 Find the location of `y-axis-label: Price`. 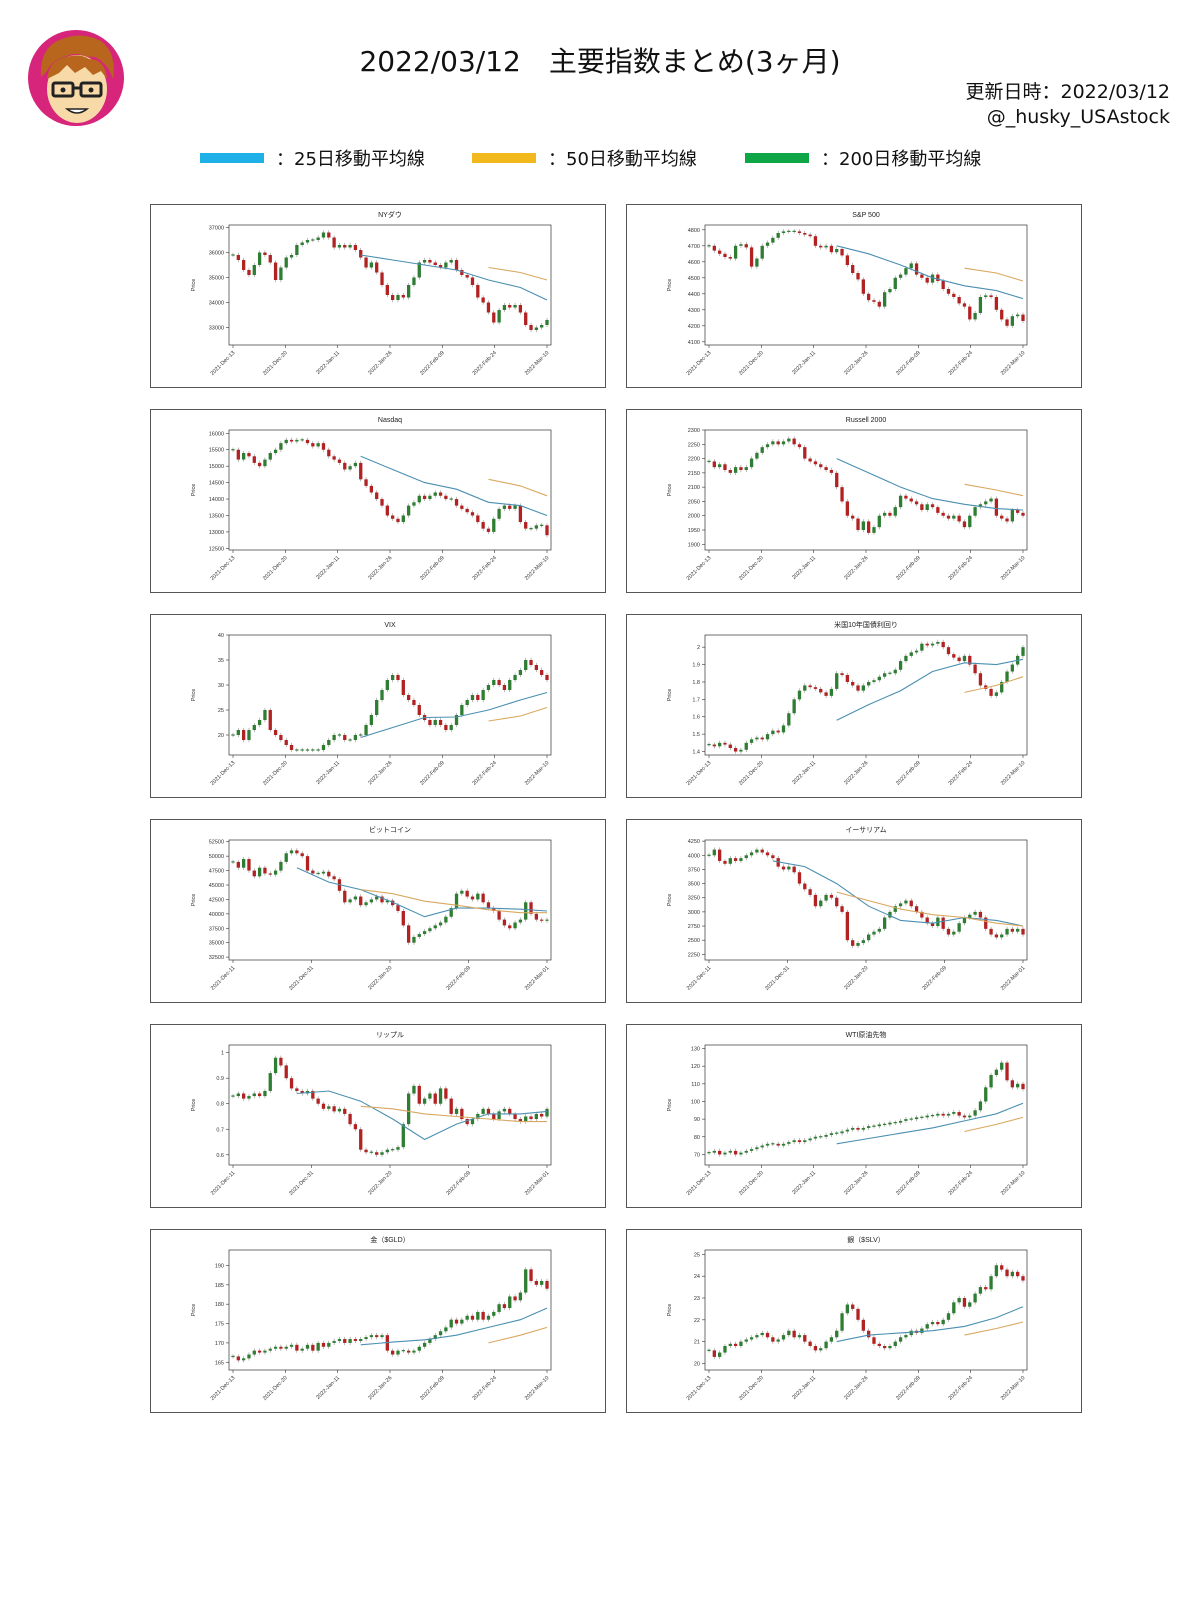

y-axis-label: Price is located at coordinates (194, 490).